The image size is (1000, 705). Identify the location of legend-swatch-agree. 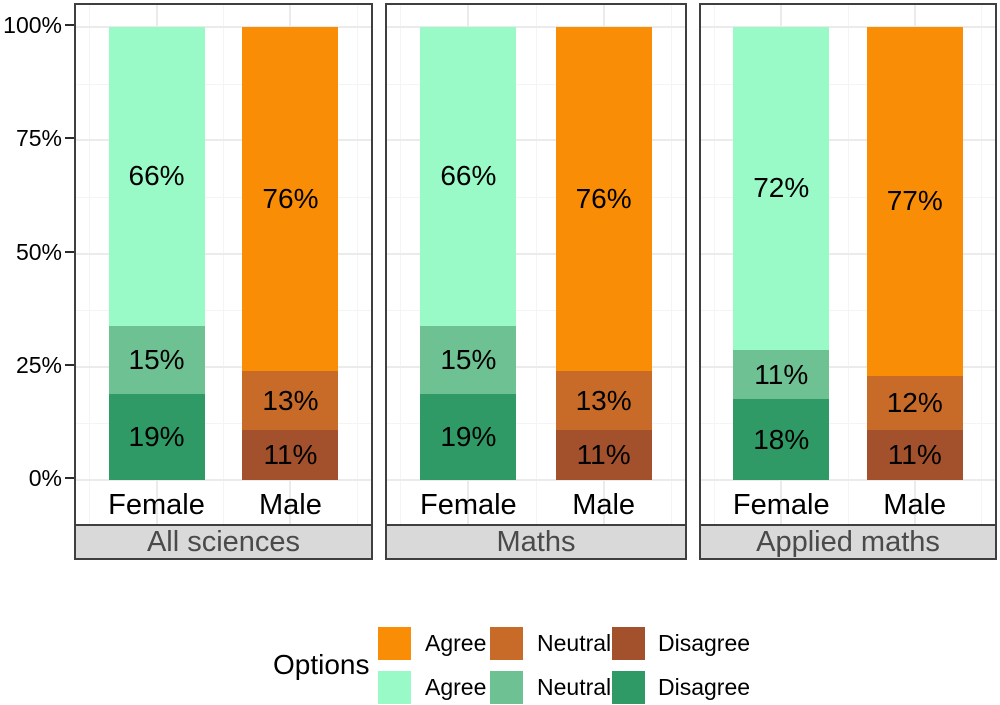
(394, 687).